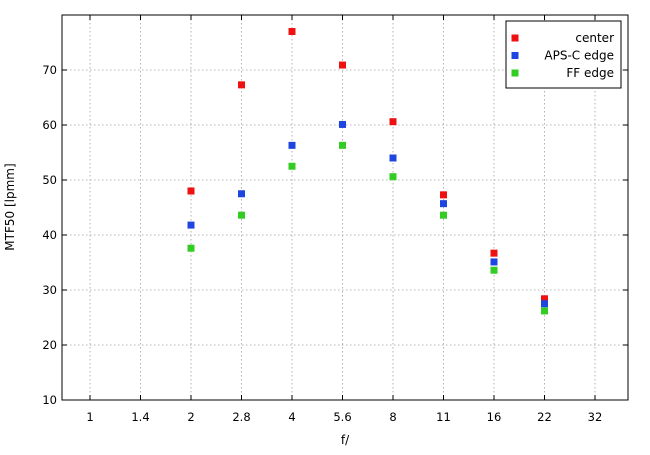 The image size is (650, 455). What do you see at coordinates (49, 70) in the screenshot?
I see `y-tick-label: 70` at bounding box center [49, 70].